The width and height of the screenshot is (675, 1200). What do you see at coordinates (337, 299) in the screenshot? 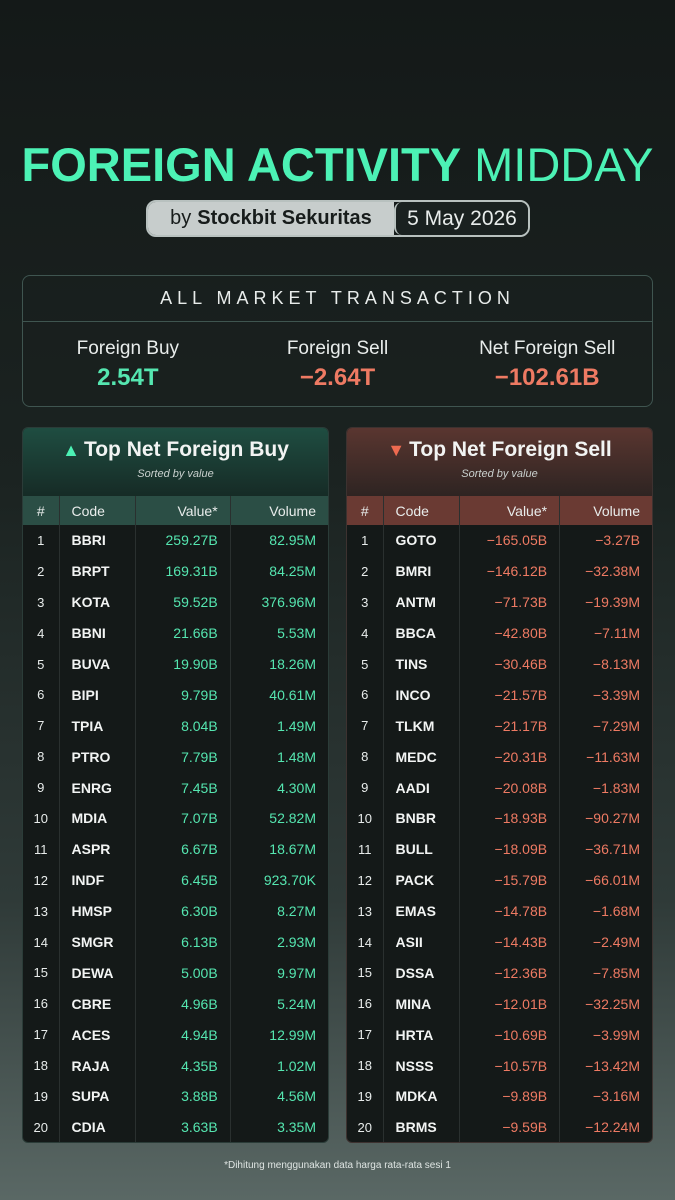
I see `summary-heading: ALL MARKET TRANSACTION` at bounding box center [337, 299].